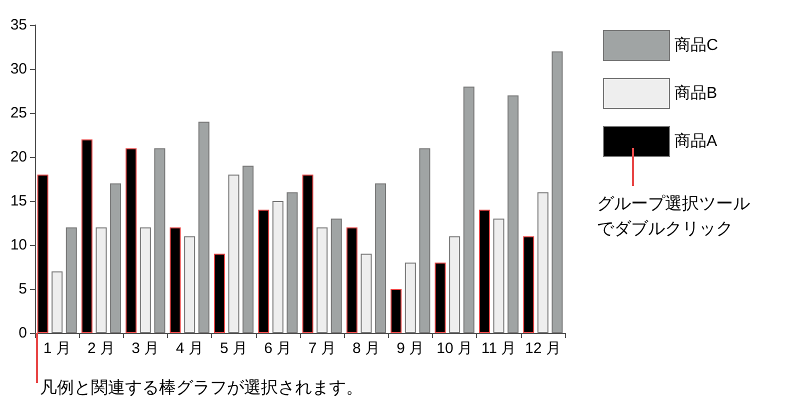  What do you see at coordinates (18, 113) in the screenshot?
I see `y-tick-label: 25` at bounding box center [18, 113].